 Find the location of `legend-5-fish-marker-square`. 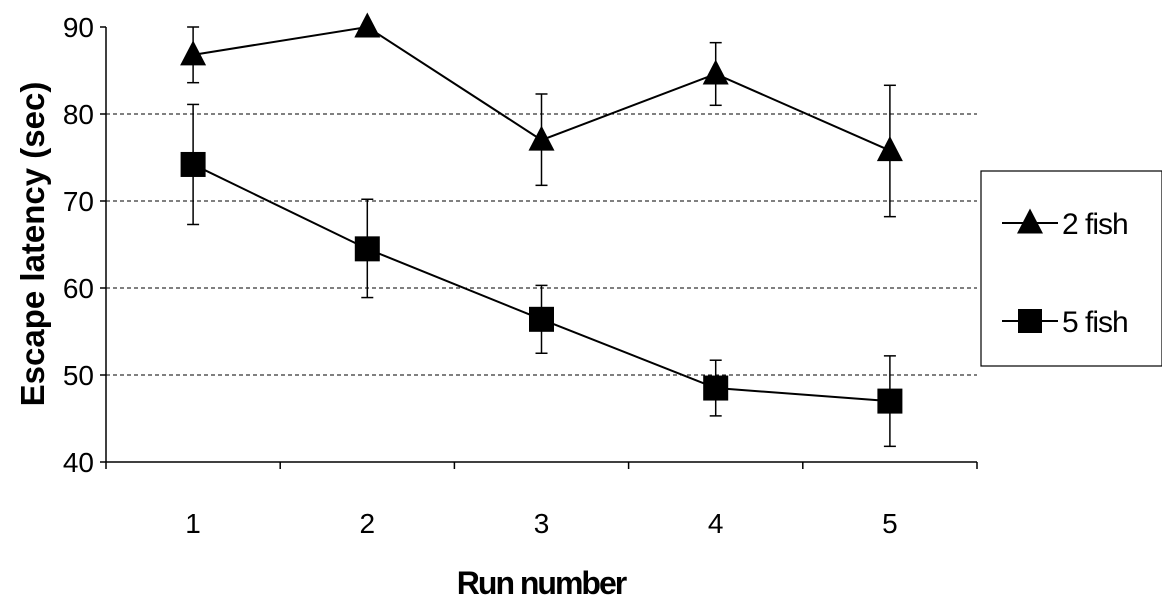

legend-5-fish-marker-square is located at coordinates (1030, 321).